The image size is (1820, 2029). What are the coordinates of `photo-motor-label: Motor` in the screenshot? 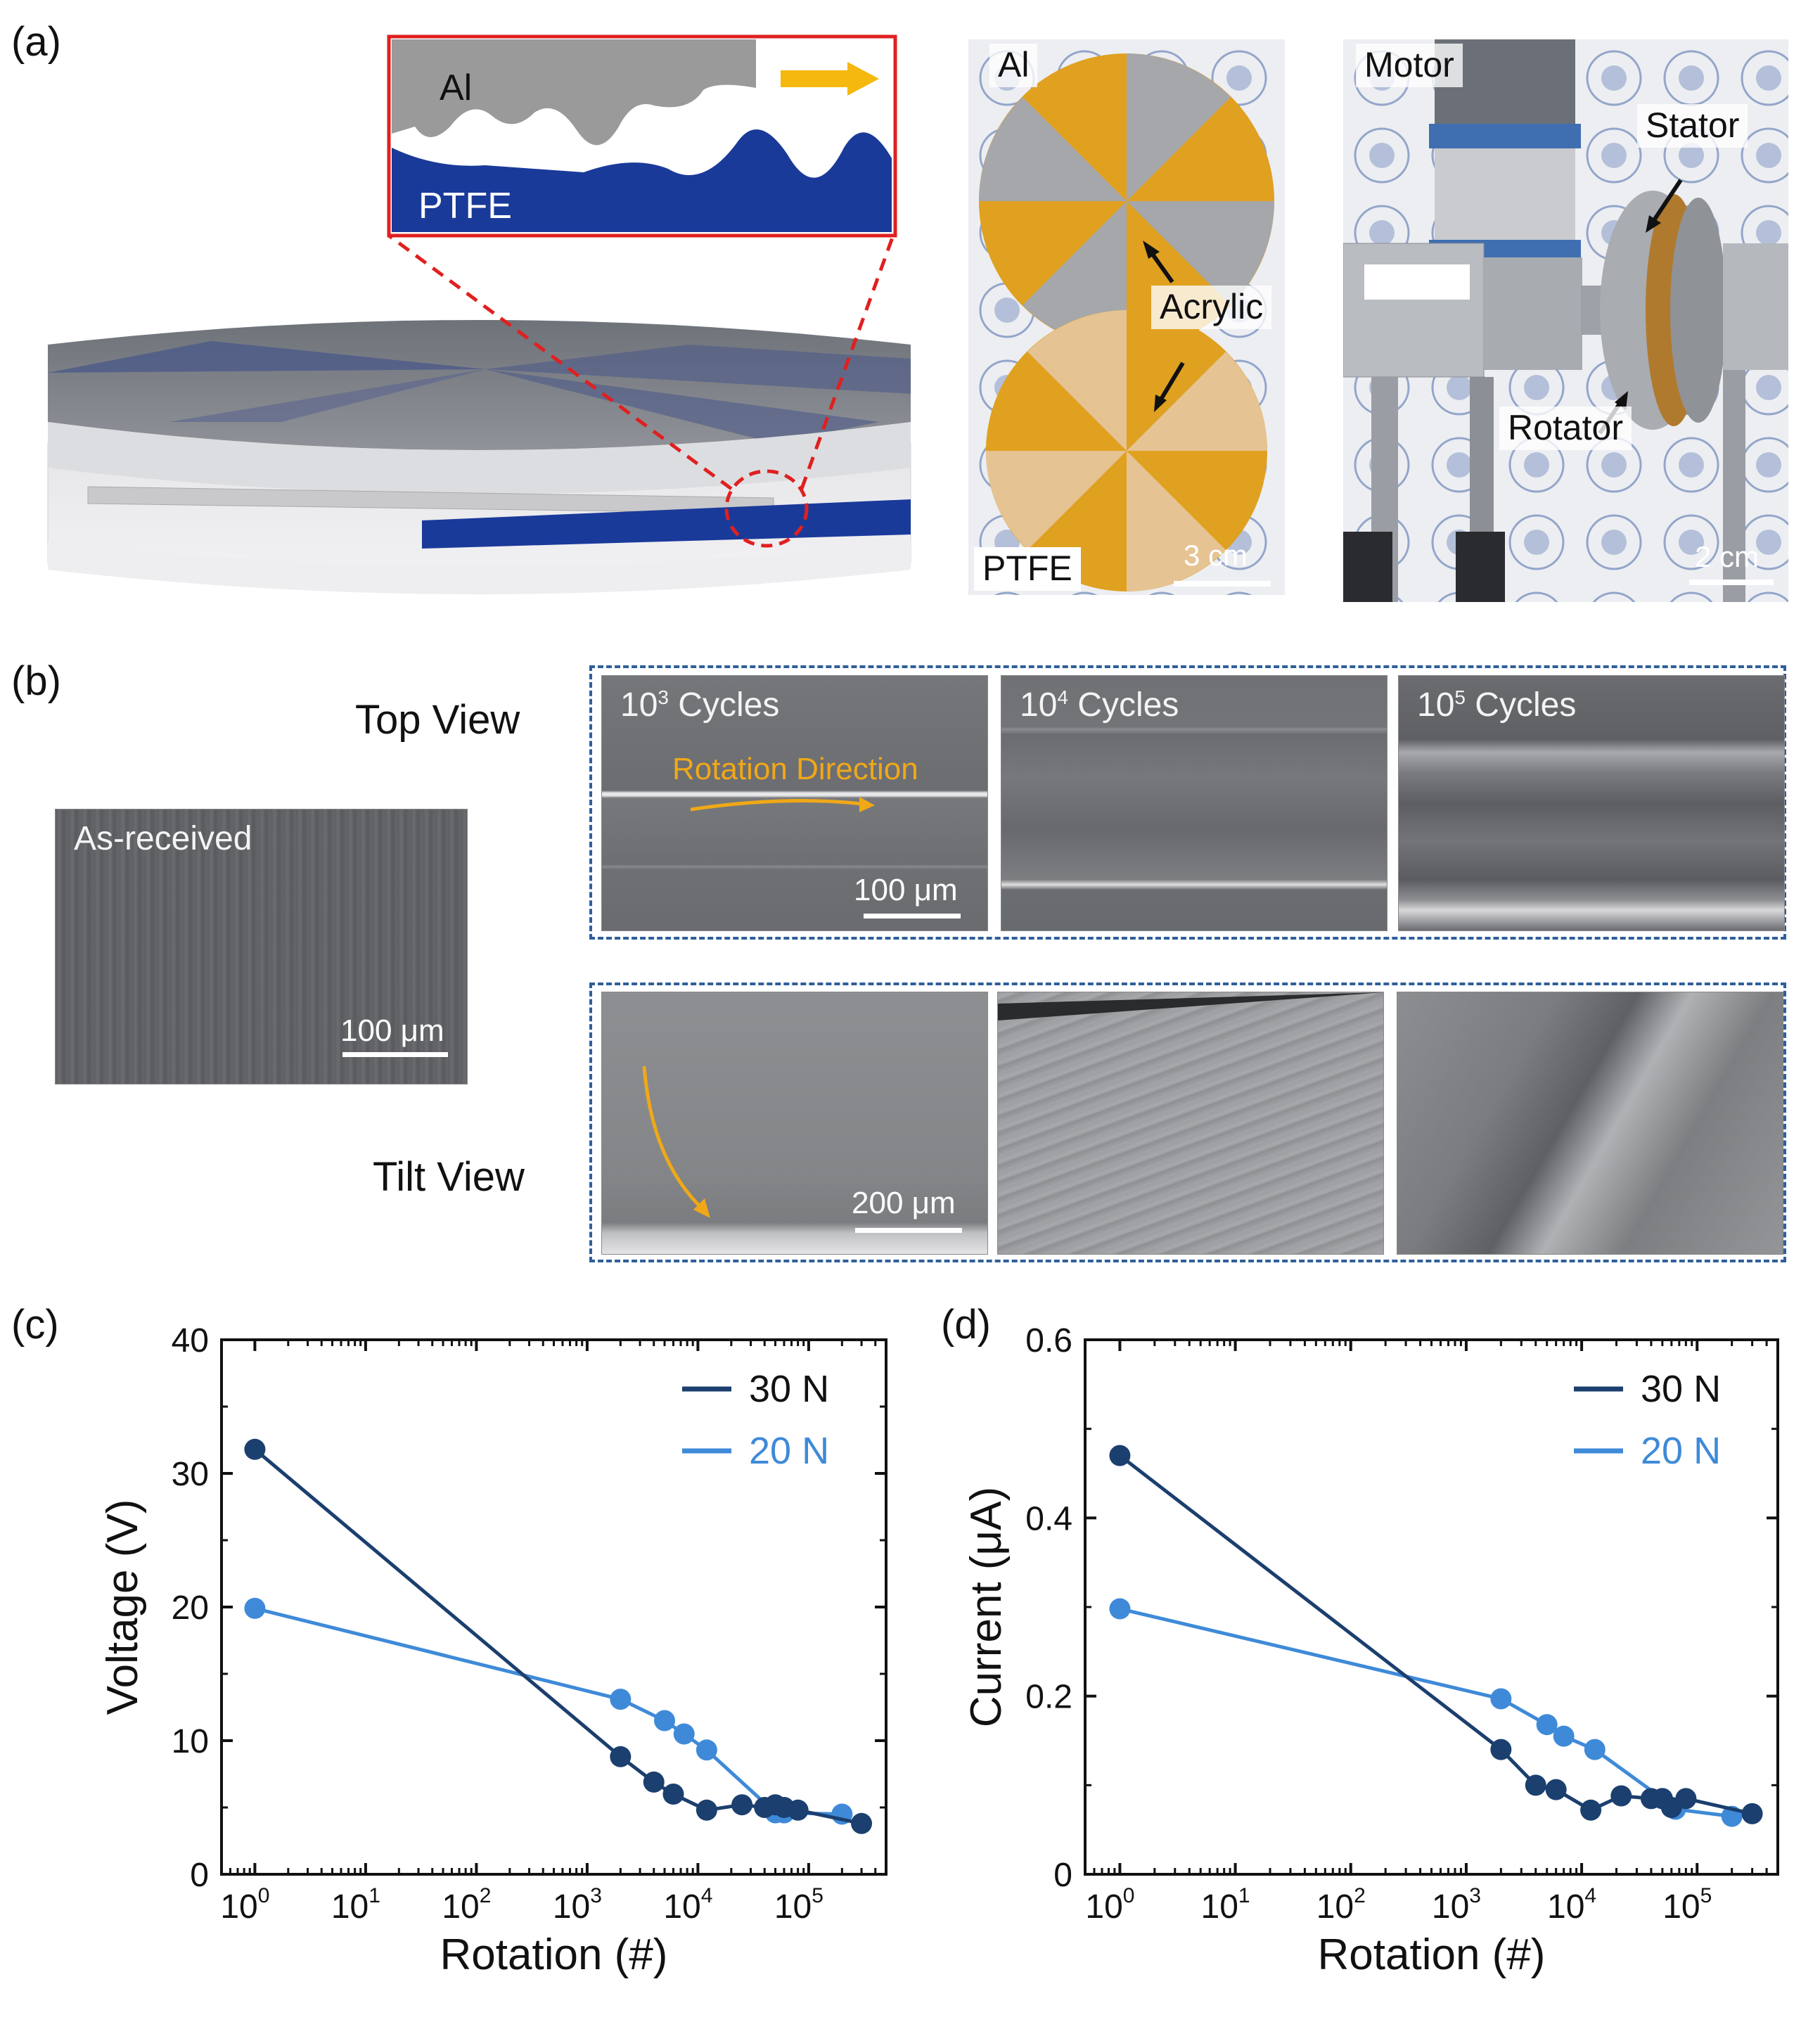 It's located at (1409, 65).